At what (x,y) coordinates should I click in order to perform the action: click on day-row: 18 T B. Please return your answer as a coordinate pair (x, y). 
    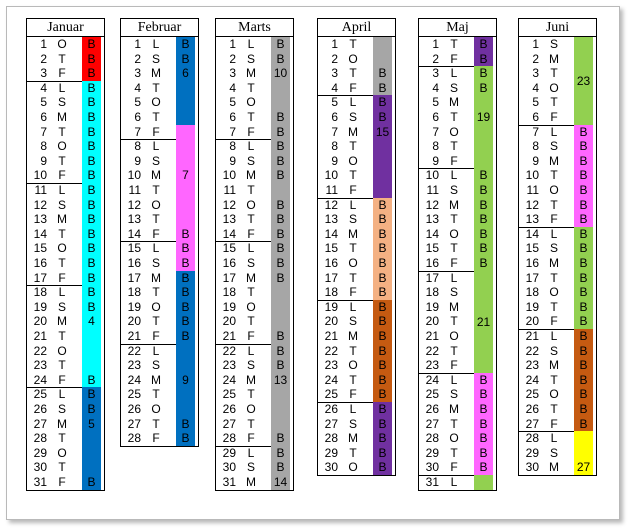
    Looking at the image, I should click on (159, 292).